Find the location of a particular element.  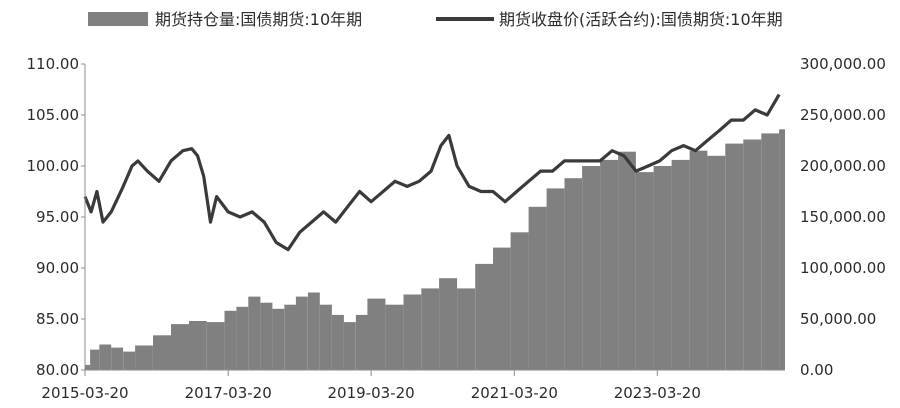

right-axis-tick-label: 200,000.00 is located at coordinates (843, 166).